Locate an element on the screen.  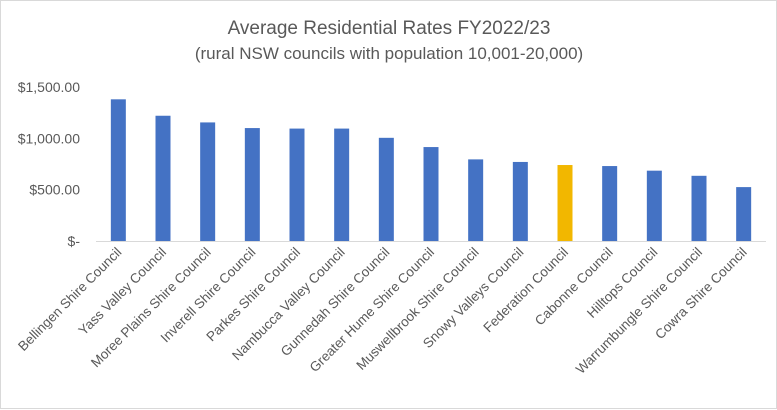
bar-inverell-shire-council is located at coordinates (252, 184).